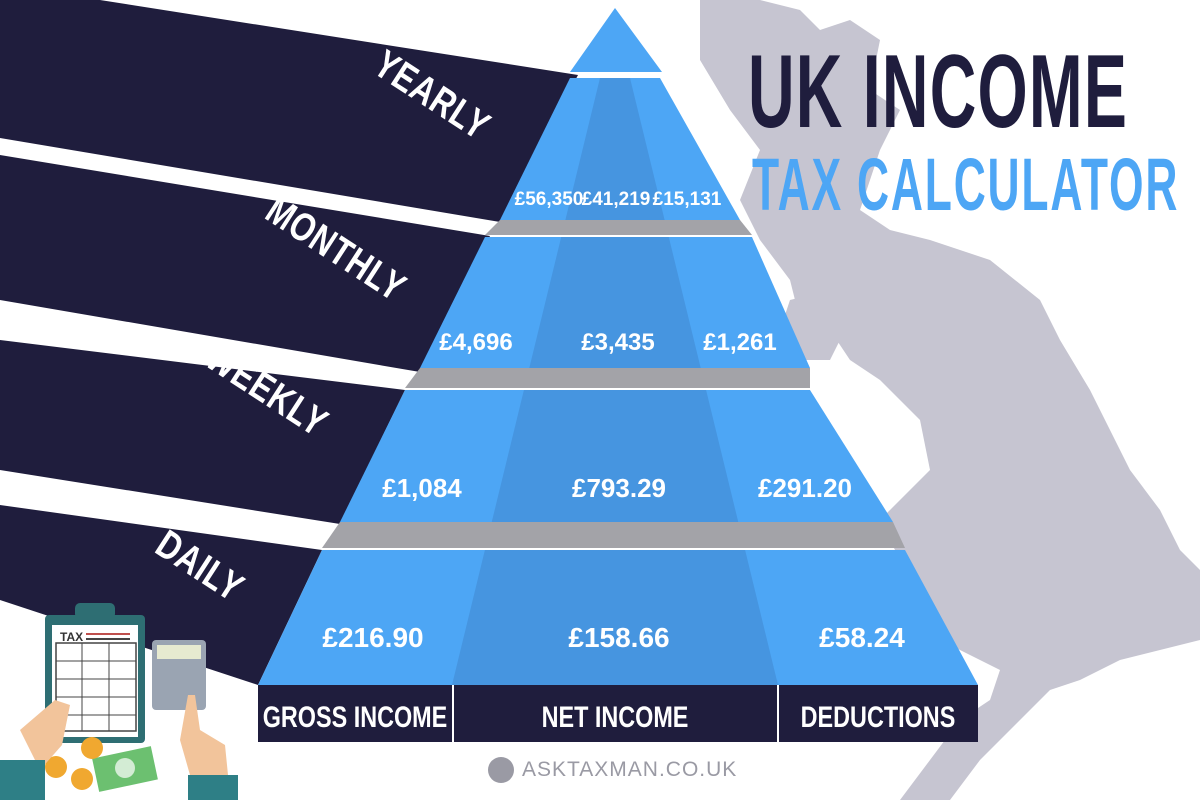 This screenshot has height=800, width=1200. I want to click on right-hand, so click(204, 735).